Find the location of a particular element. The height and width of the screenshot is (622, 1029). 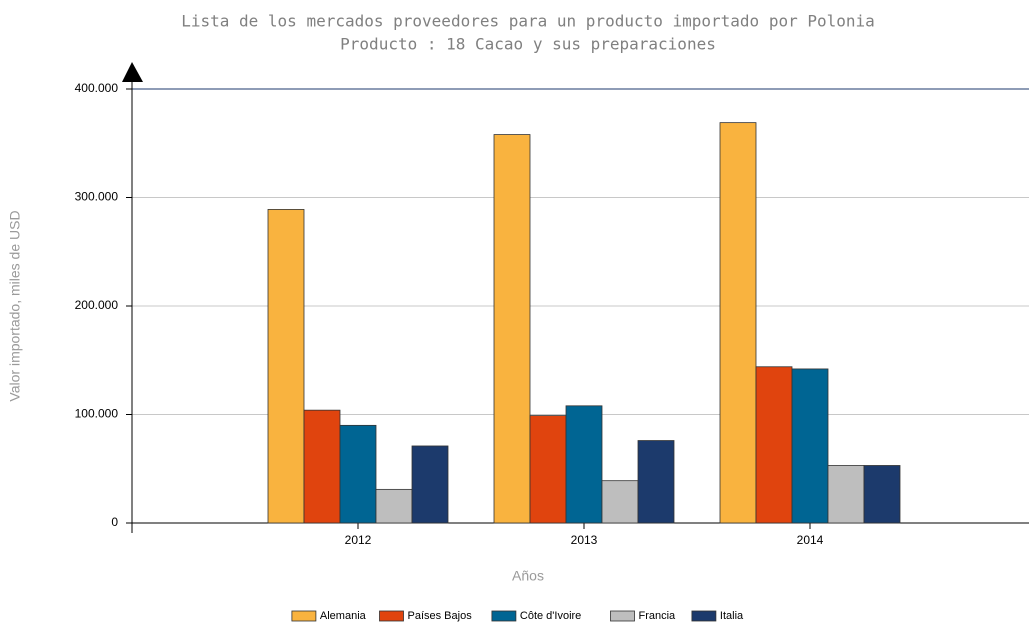

legend-label: Países Bajos is located at coordinates (440, 616).